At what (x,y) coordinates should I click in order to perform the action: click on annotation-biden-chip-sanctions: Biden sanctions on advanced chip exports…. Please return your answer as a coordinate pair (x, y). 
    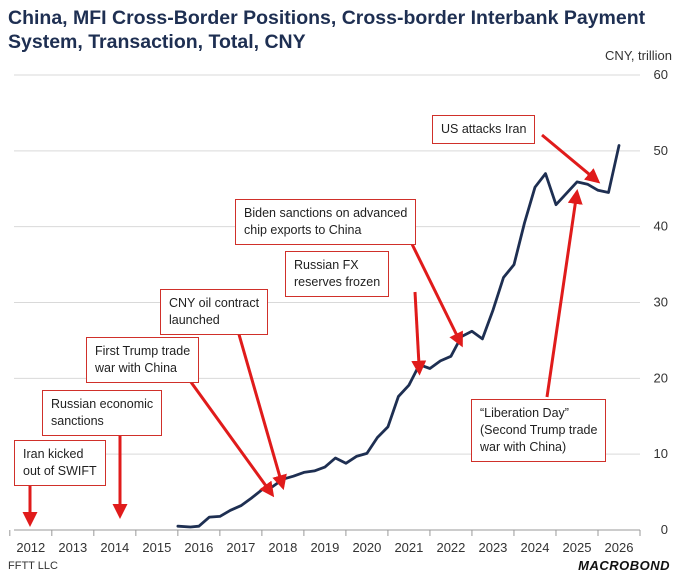
    Looking at the image, I should click on (326, 222).